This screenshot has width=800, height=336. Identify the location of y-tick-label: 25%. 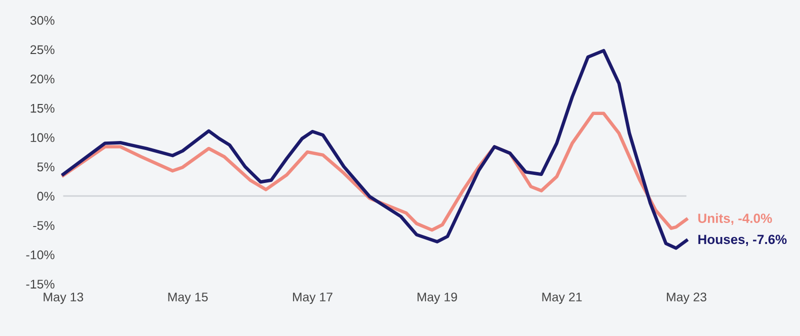
(42, 49).